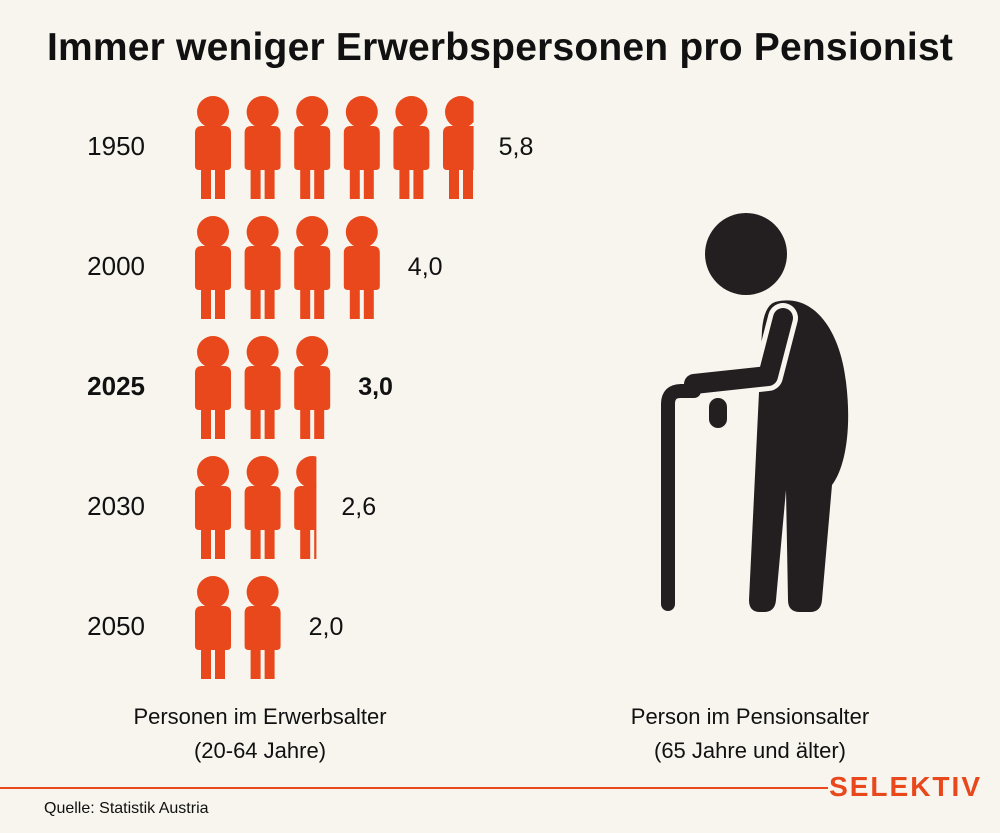 The width and height of the screenshot is (1000, 833). What do you see at coordinates (358, 507) in the screenshot?
I see `value-label: 2,6` at bounding box center [358, 507].